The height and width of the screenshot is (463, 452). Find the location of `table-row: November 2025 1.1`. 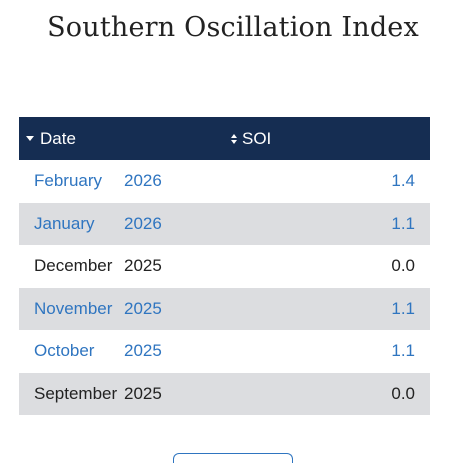

table-row: November 2025 1.1 is located at coordinates (224, 308).